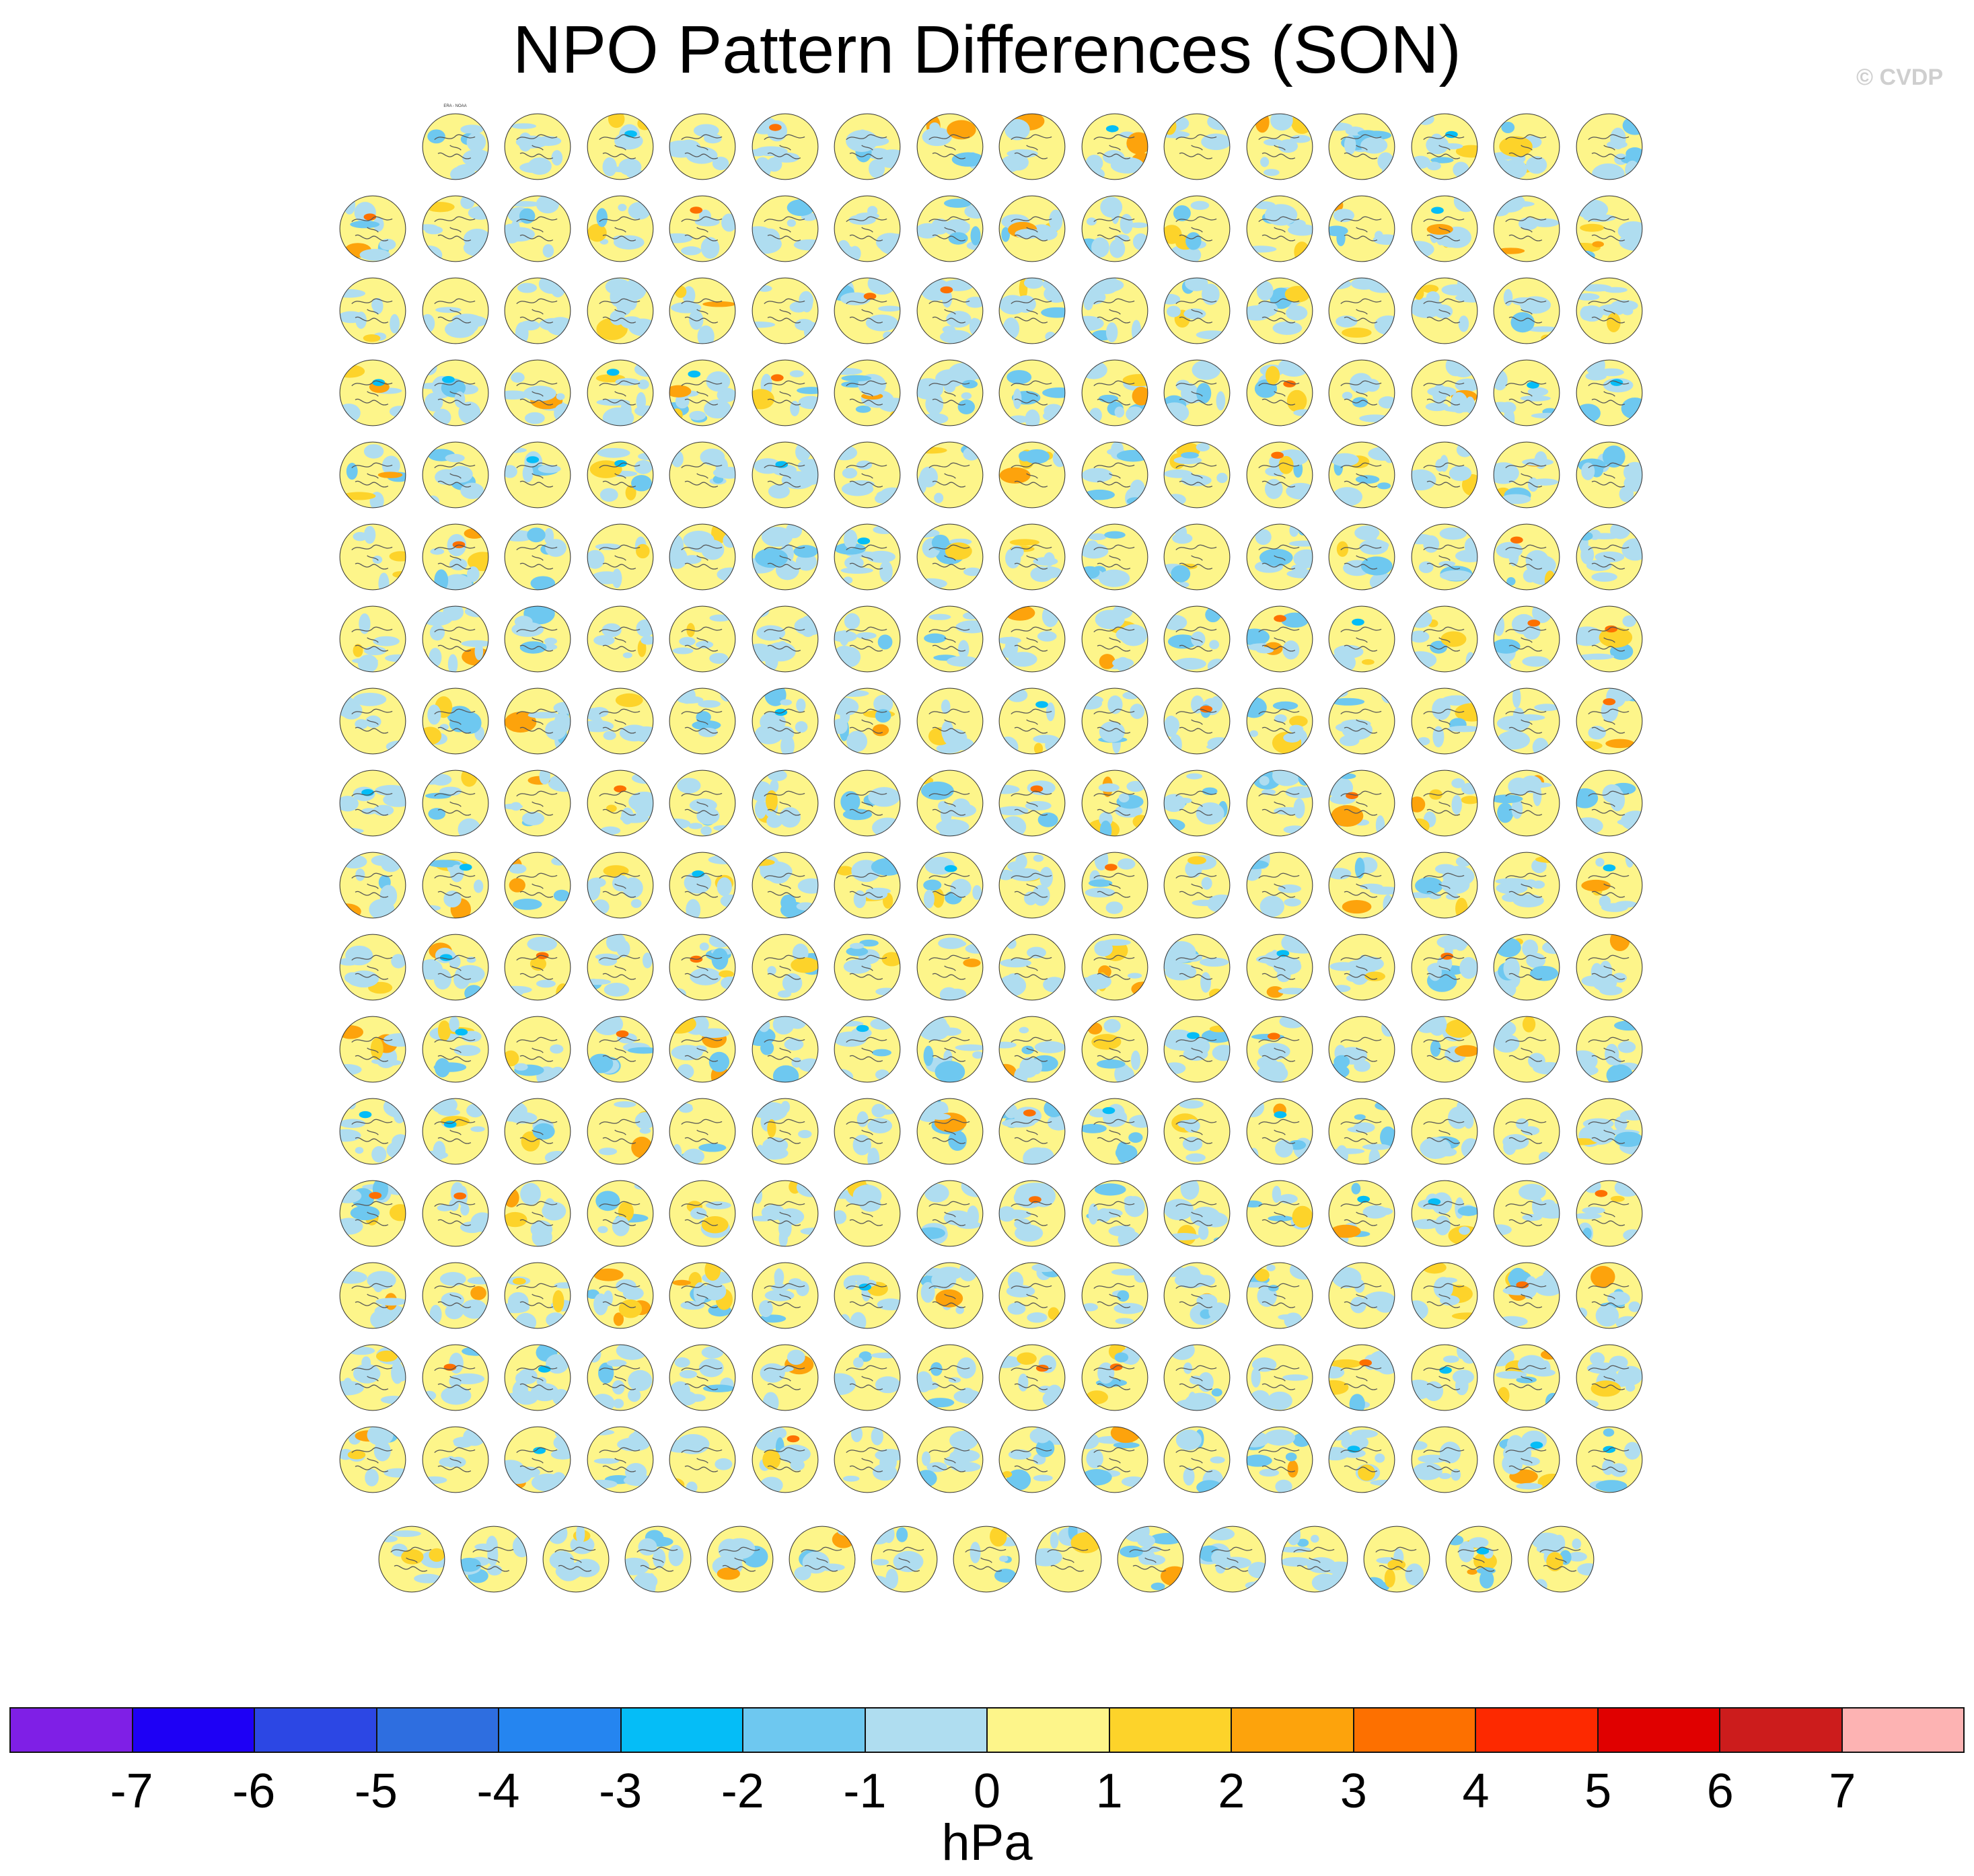 The height and width of the screenshot is (1876, 1974). What do you see at coordinates (865, 1791) in the screenshot?
I see `colorbar-tick-label: -1` at bounding box center [865, 1791].